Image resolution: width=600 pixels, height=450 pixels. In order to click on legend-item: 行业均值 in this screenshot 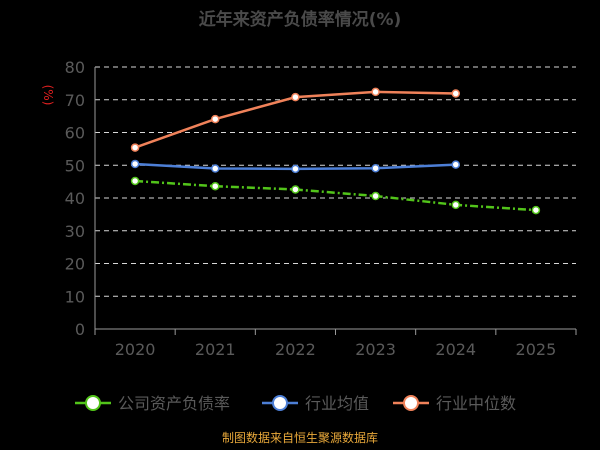, I will do `click(315, 403)`.